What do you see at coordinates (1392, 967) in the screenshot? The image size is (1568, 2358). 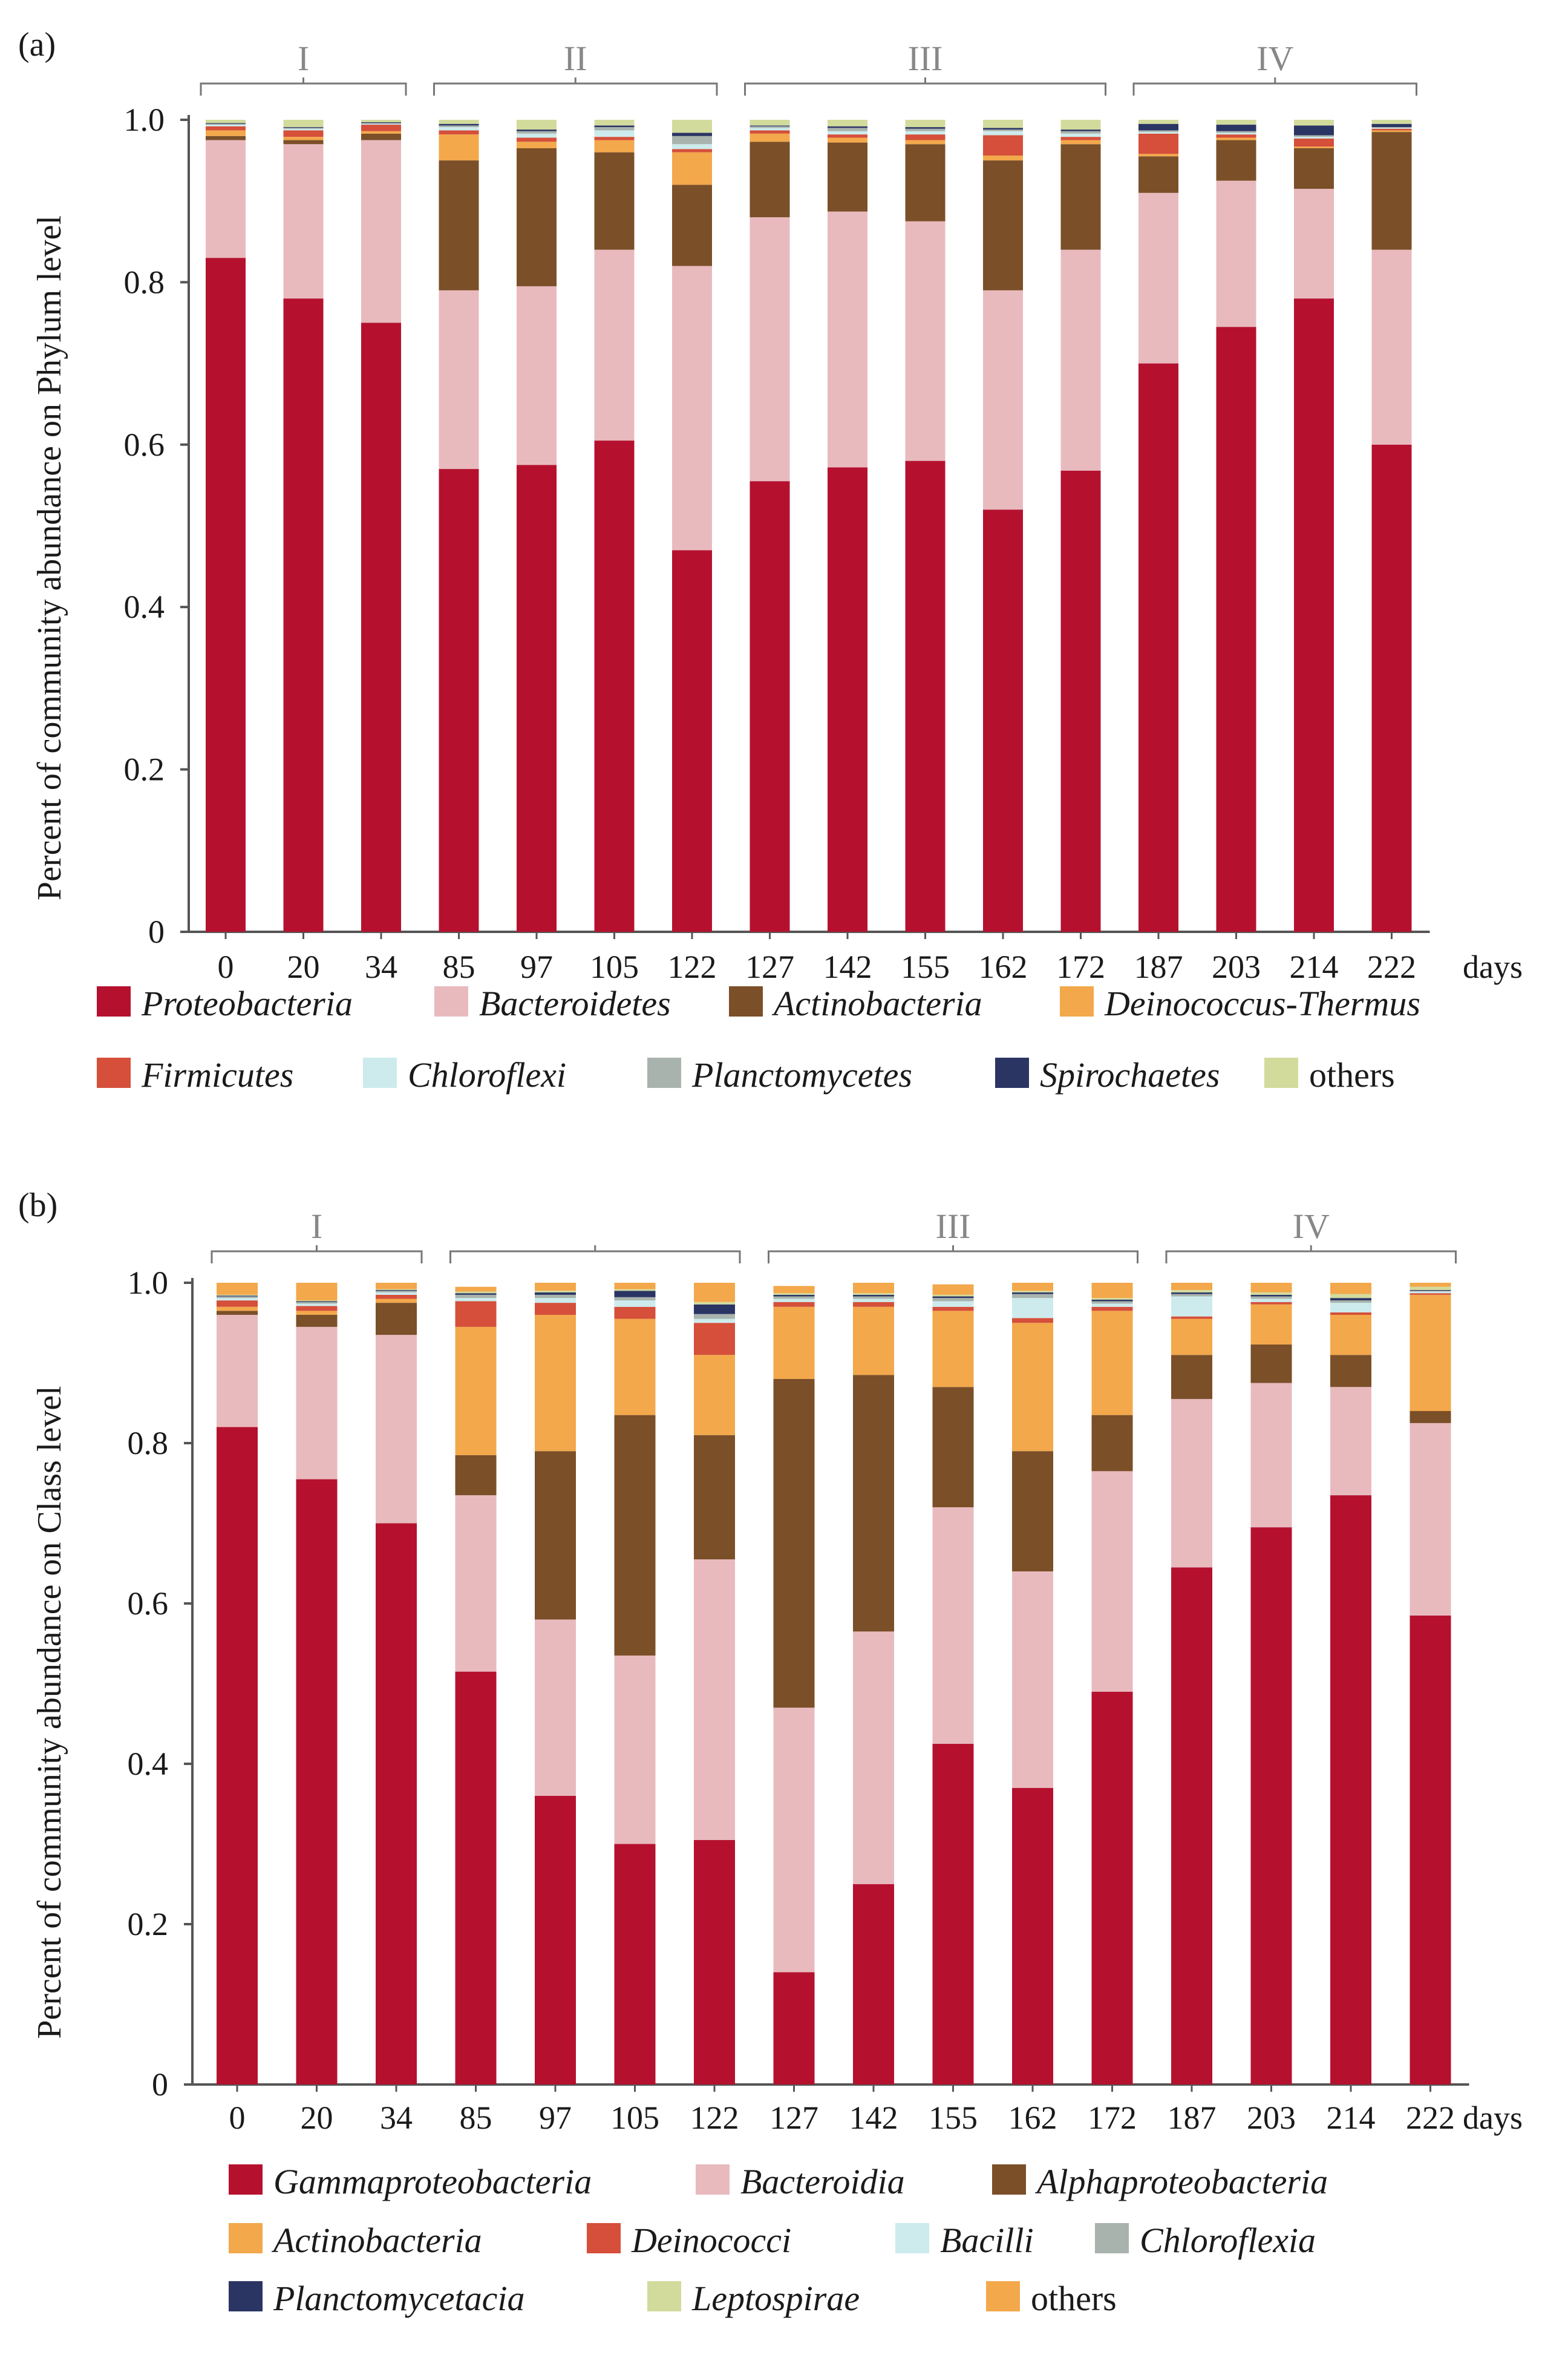 I see `panel-a-x-tick-label: 222` at bounding box center [1392, 967].